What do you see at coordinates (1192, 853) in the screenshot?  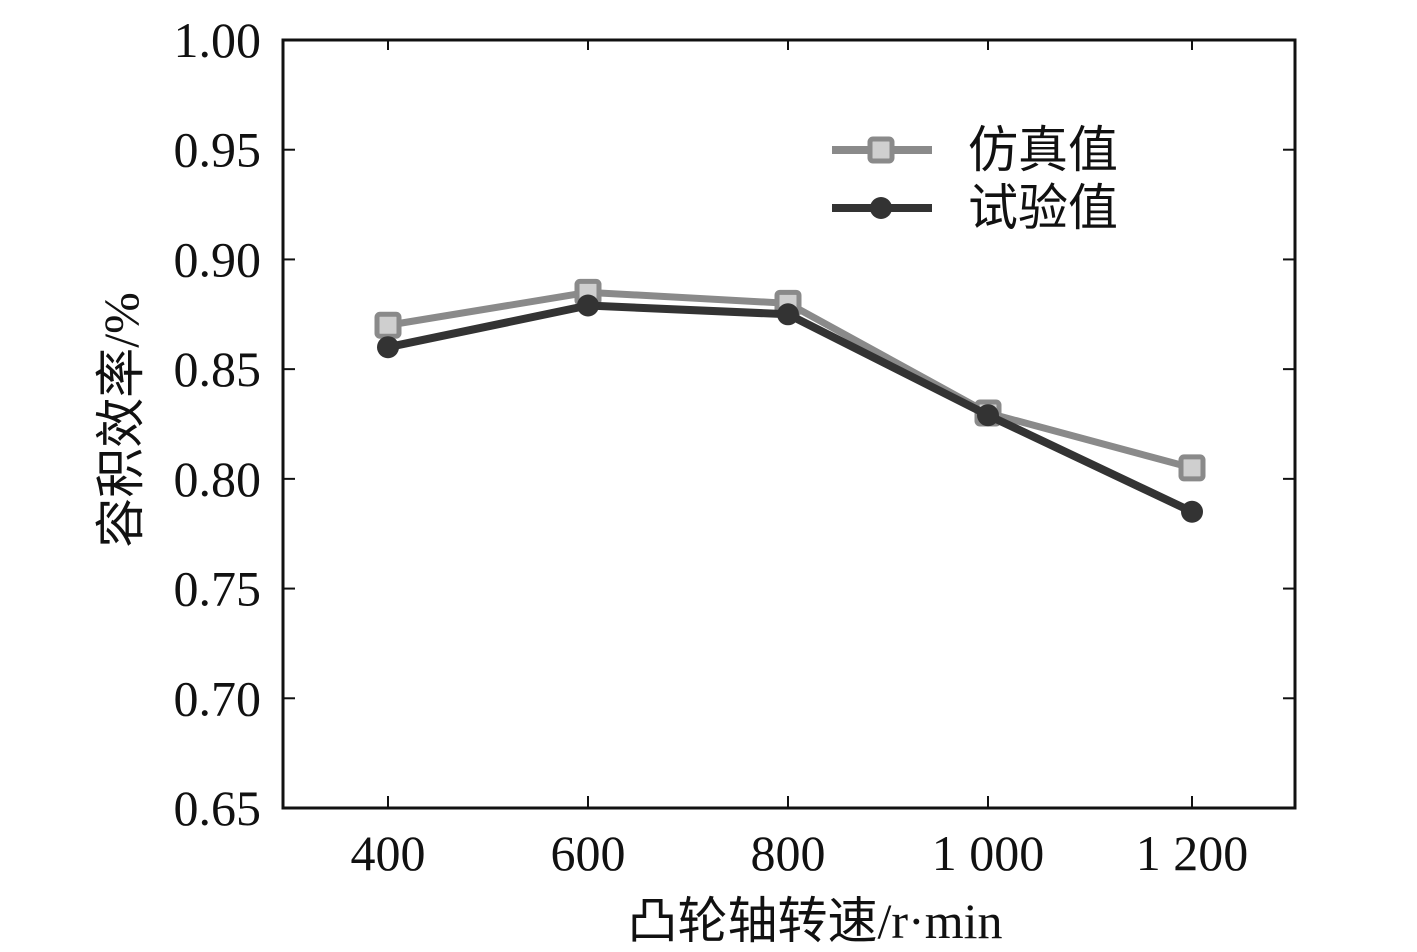 I see `x-tick-label: 1 200` at bounding box center [1192, 853].